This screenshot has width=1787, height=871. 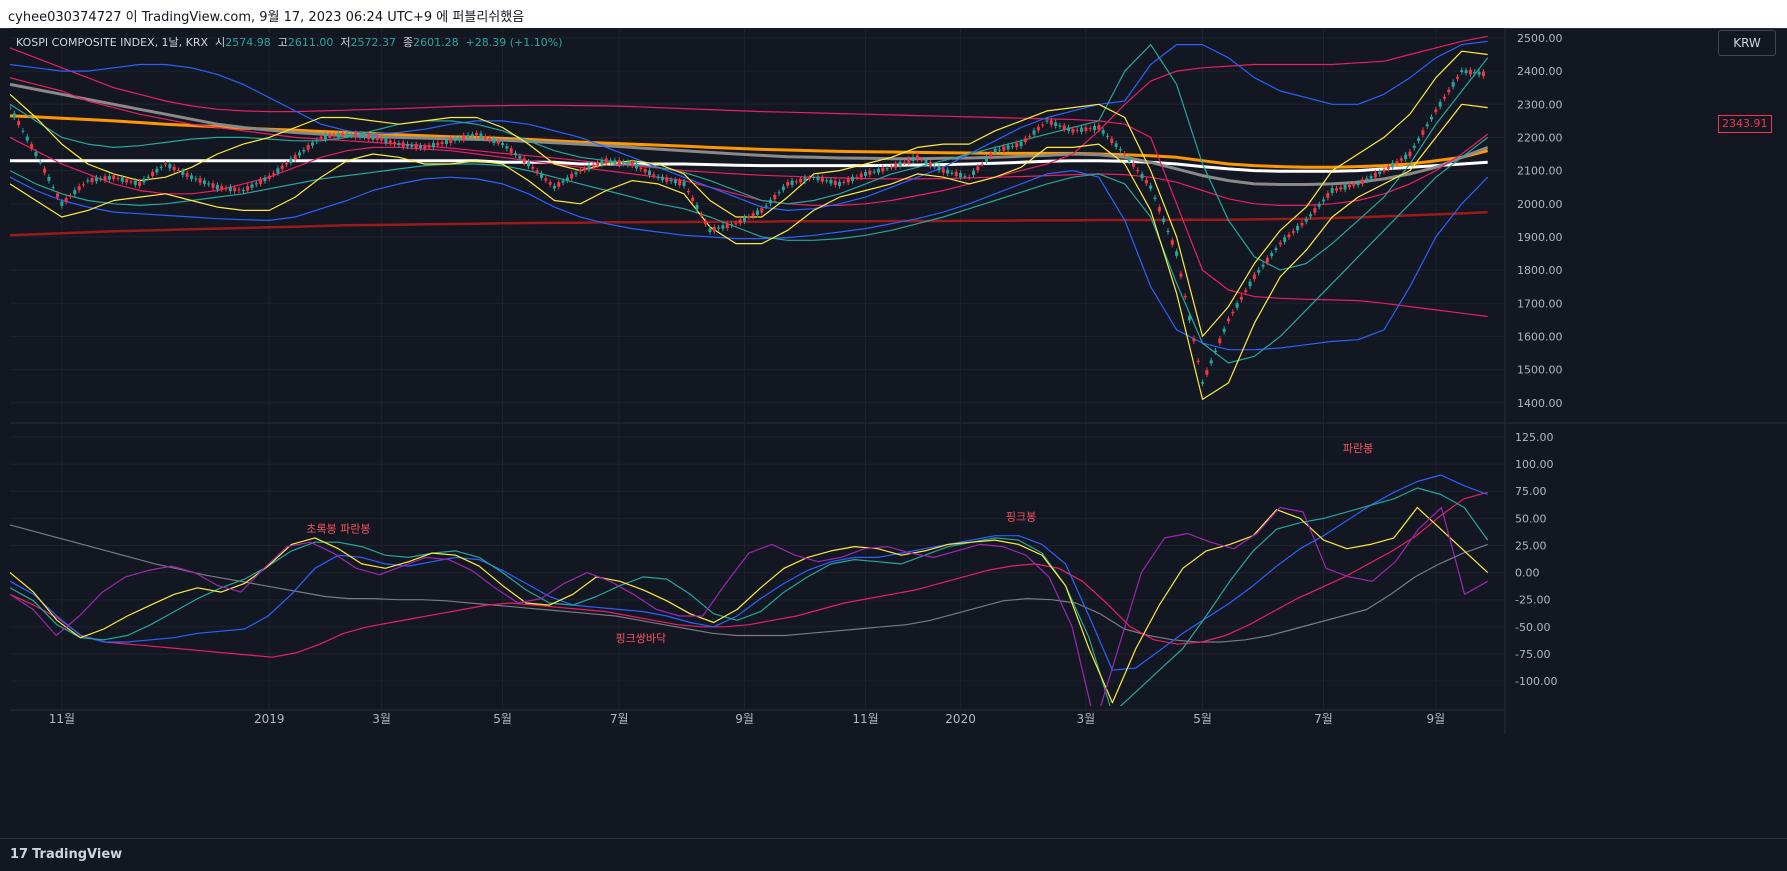 I want to click on indicator-tick-label: 100.00, so click(x=1534, y=464).